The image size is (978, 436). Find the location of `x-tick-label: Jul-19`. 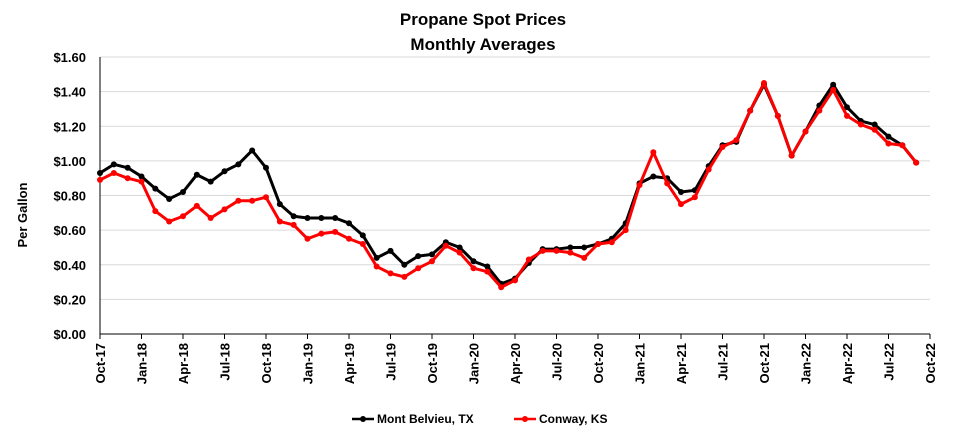

x-tick-label: Jul-19 is located at coordinates (391, 362).